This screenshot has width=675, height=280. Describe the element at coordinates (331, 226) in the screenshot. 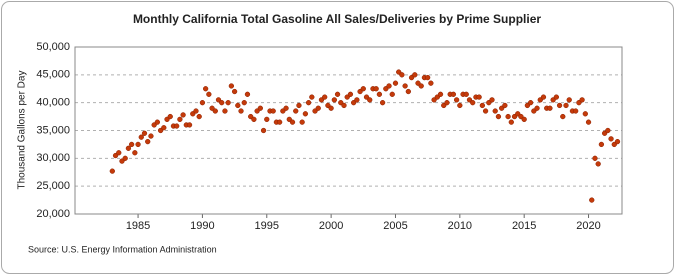

I see `x-tick-label: 2000` at that location.